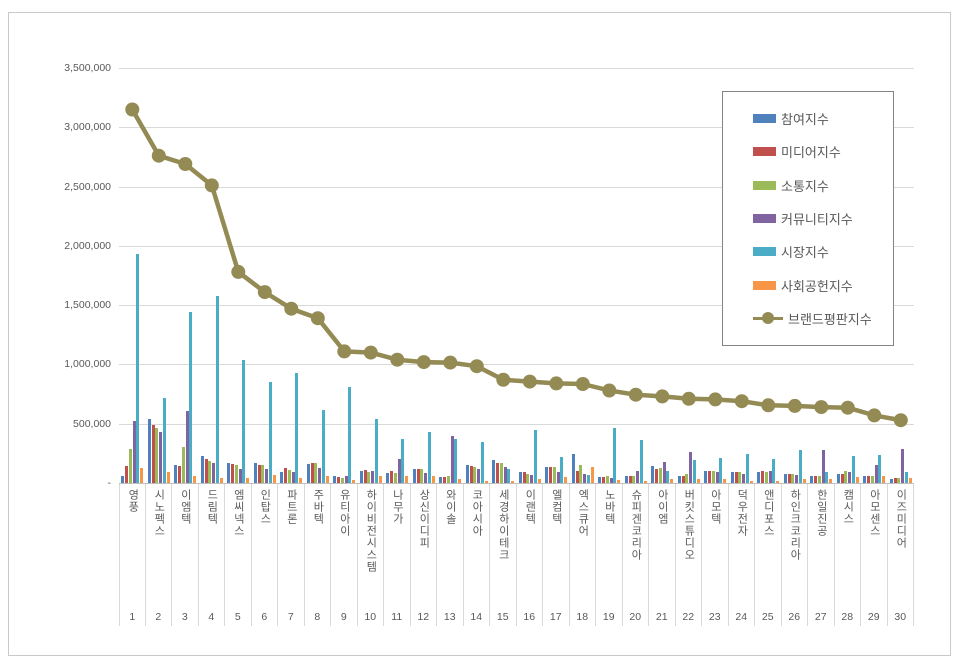  Describe the element at coordinates (158, 513) in the screenshot. I see `x-category-label: 시노펙스` at that location.